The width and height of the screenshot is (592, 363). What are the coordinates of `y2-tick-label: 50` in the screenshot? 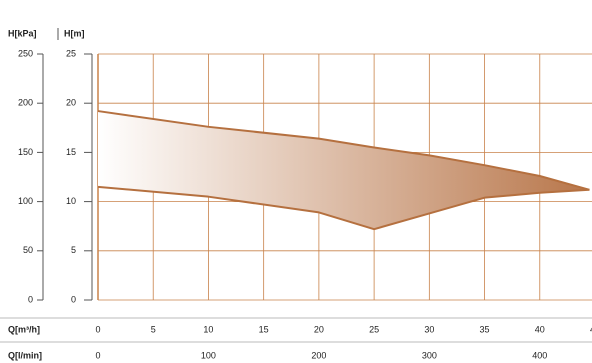 It's located at (28, 250).